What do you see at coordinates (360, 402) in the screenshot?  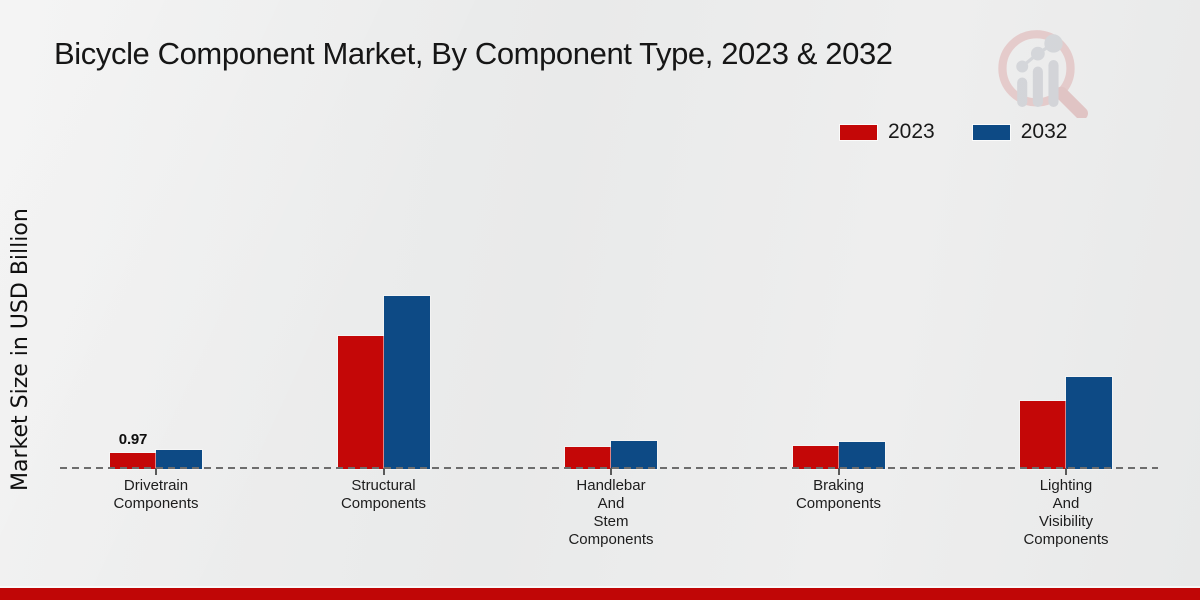 I see `bar-2023-cat1` at bounding box center [360, 402].